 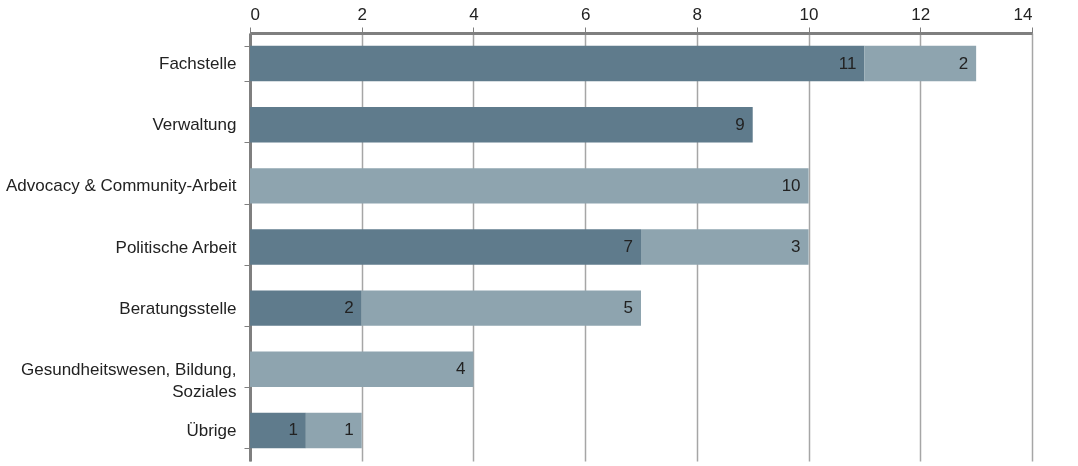 What do you see at coordinates (697, 14) in the screenshot?
I see `x-tick-label: 8` at bounding box center [697, 14].